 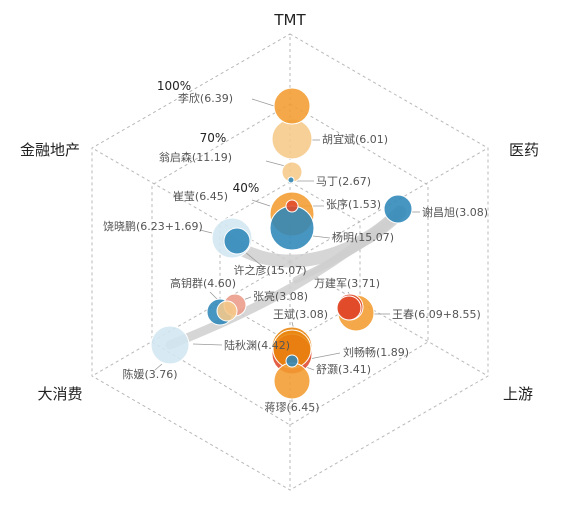 I want to click on bubble-label-13: 万建军(3.71), so click(x=347, y=283).